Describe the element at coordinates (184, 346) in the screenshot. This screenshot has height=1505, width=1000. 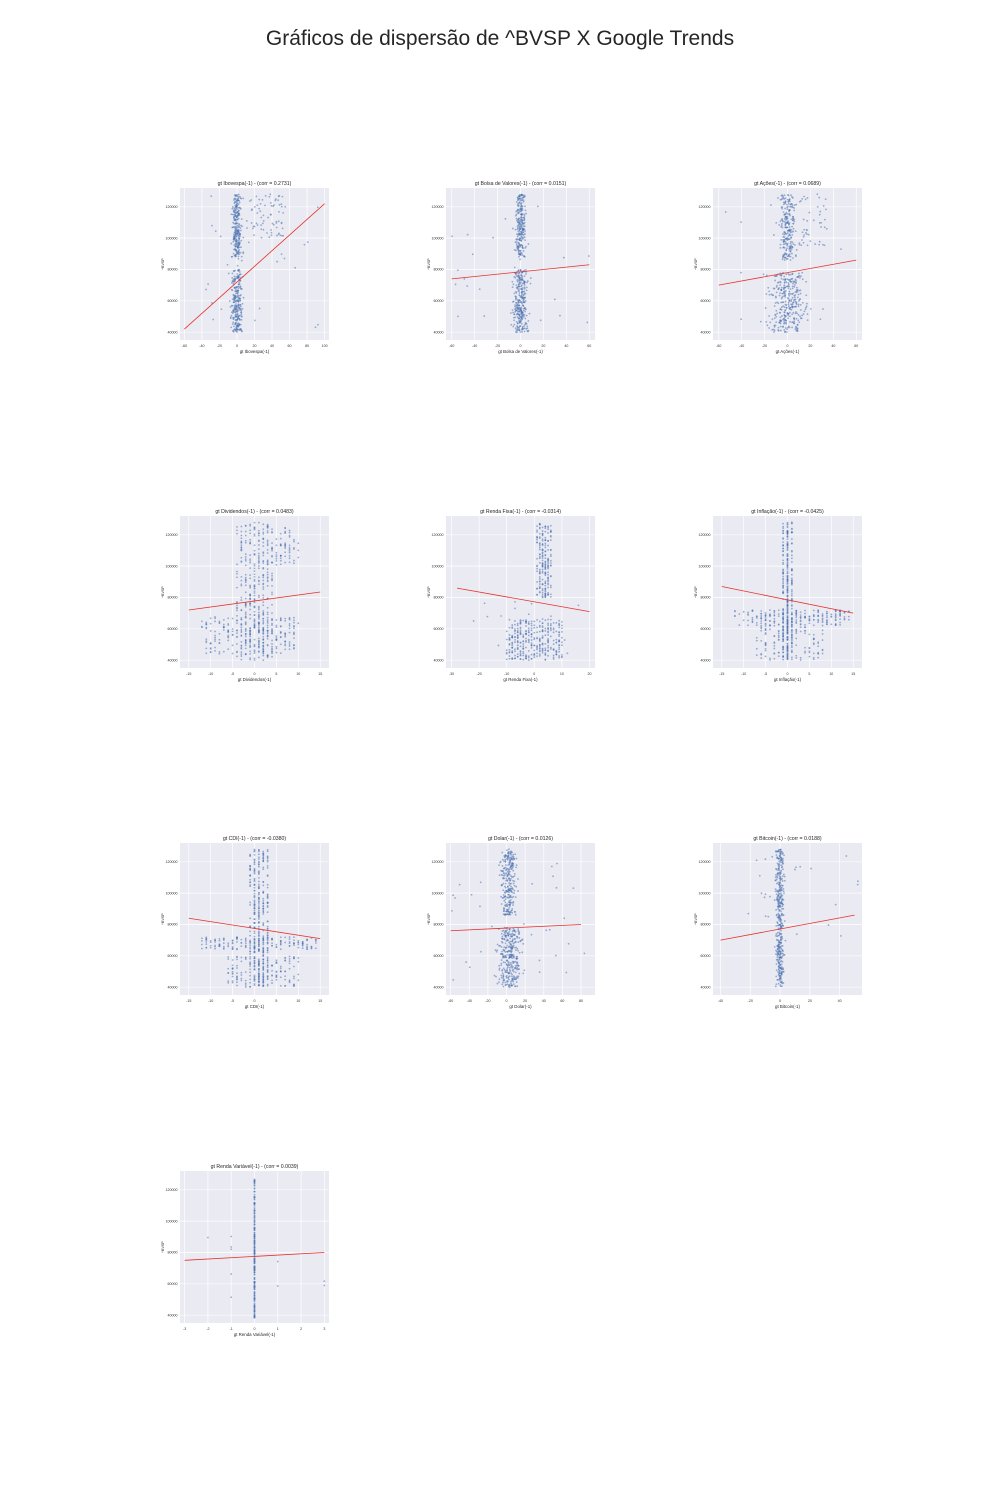
I see `x-tick-label: -60` at that location.